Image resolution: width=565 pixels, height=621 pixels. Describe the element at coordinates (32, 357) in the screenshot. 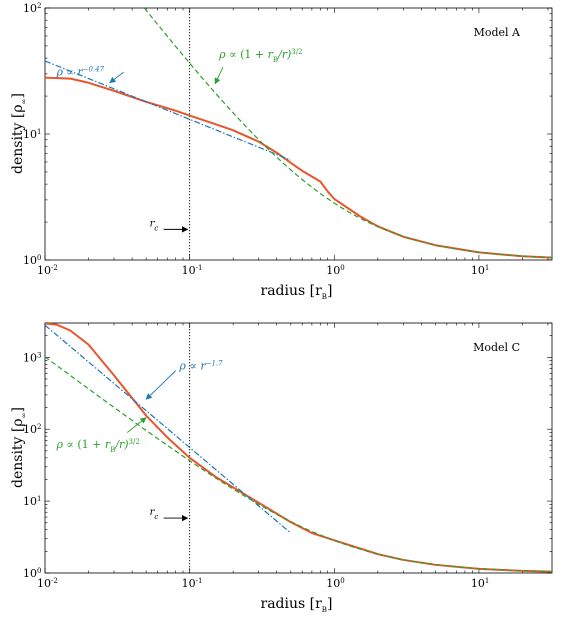

I see `y-tick-label: 103` at that location.